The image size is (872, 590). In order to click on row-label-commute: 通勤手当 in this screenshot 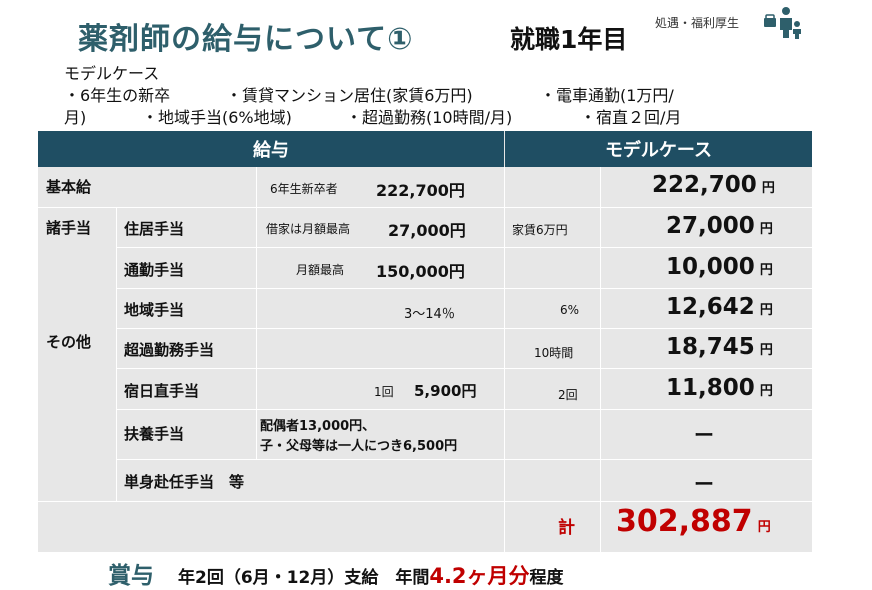, I will do `click(154, 270)`.